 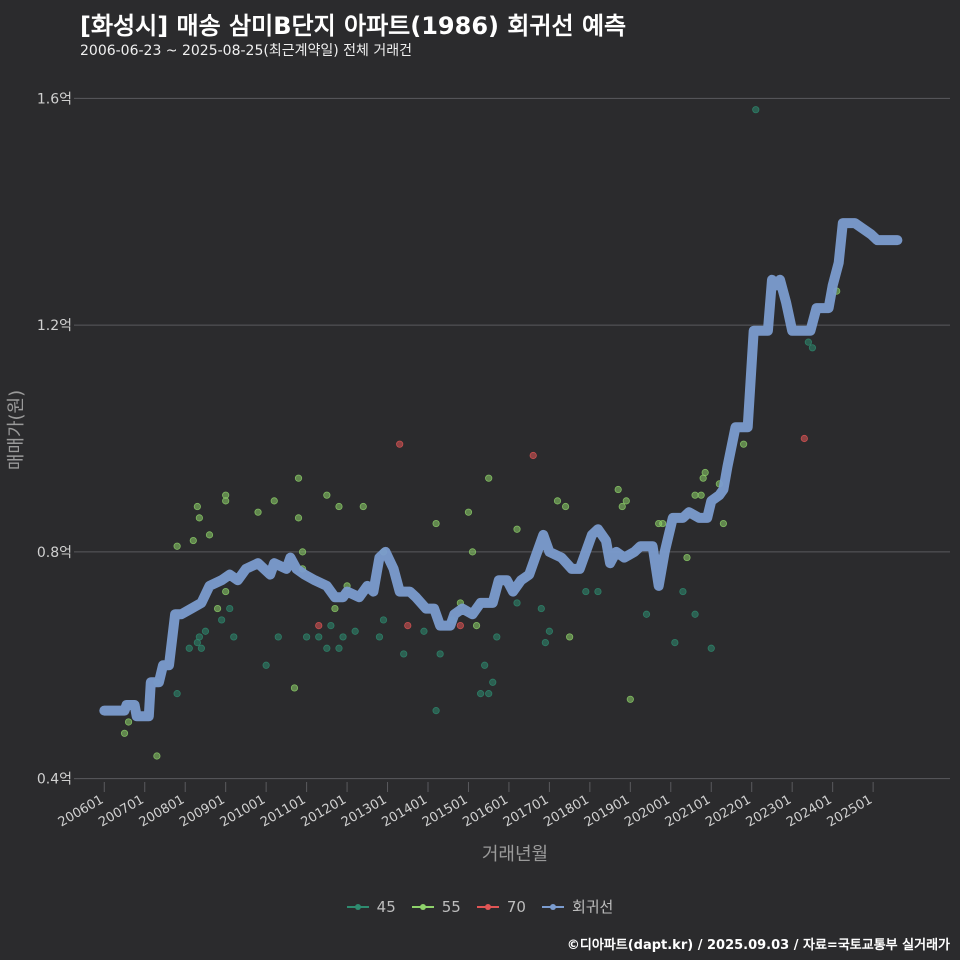 What do you see at coordinates (566, 811) in the screenshot?
I see `x-tick-label-12: 201801` at bounding box center [566, 811].